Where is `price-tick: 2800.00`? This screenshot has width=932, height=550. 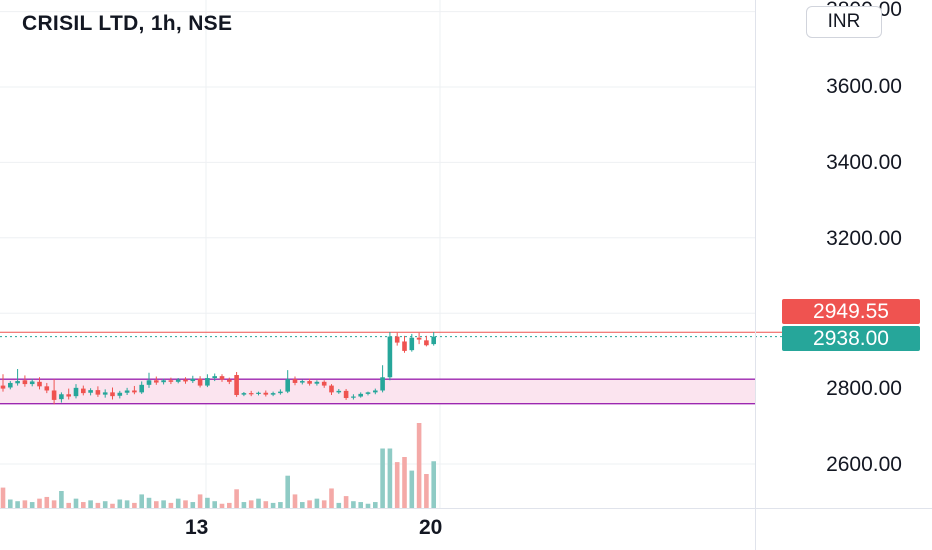
price-tick: 2800.00 is located at coordinates (864, 388).